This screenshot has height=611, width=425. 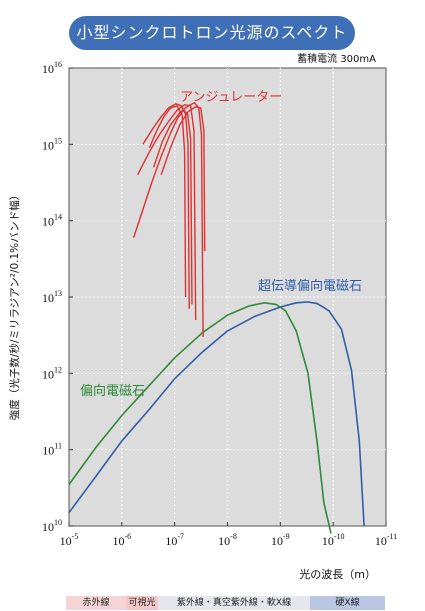 What do you see at coordinates (386, 540) in the screenshot?
I see `x-tick-label: 10⁻¹¹` at bounding box center [386, 540].